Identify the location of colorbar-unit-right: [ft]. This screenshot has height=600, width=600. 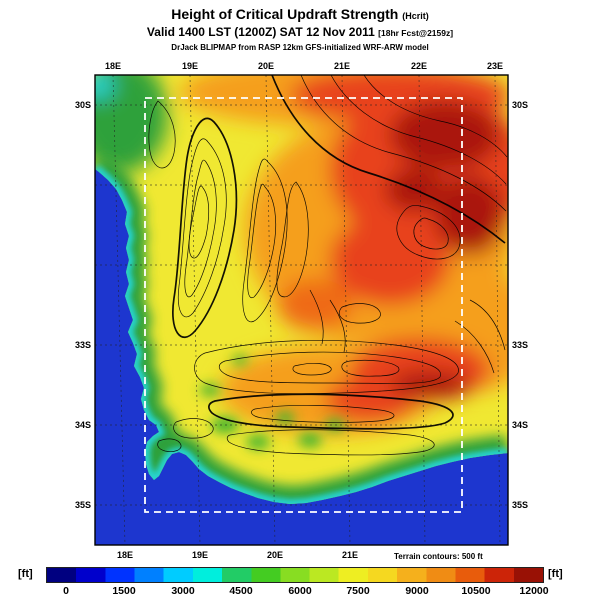
(555, 574).